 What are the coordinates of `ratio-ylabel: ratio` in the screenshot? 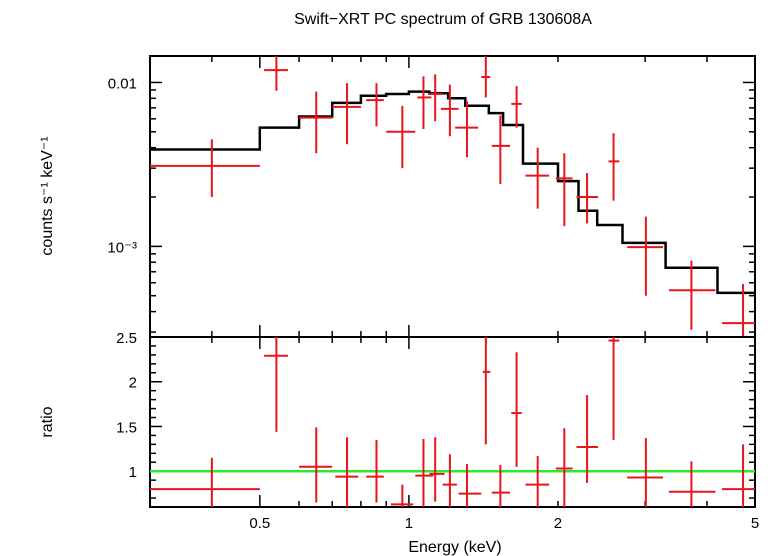 It's located at (47, 421).